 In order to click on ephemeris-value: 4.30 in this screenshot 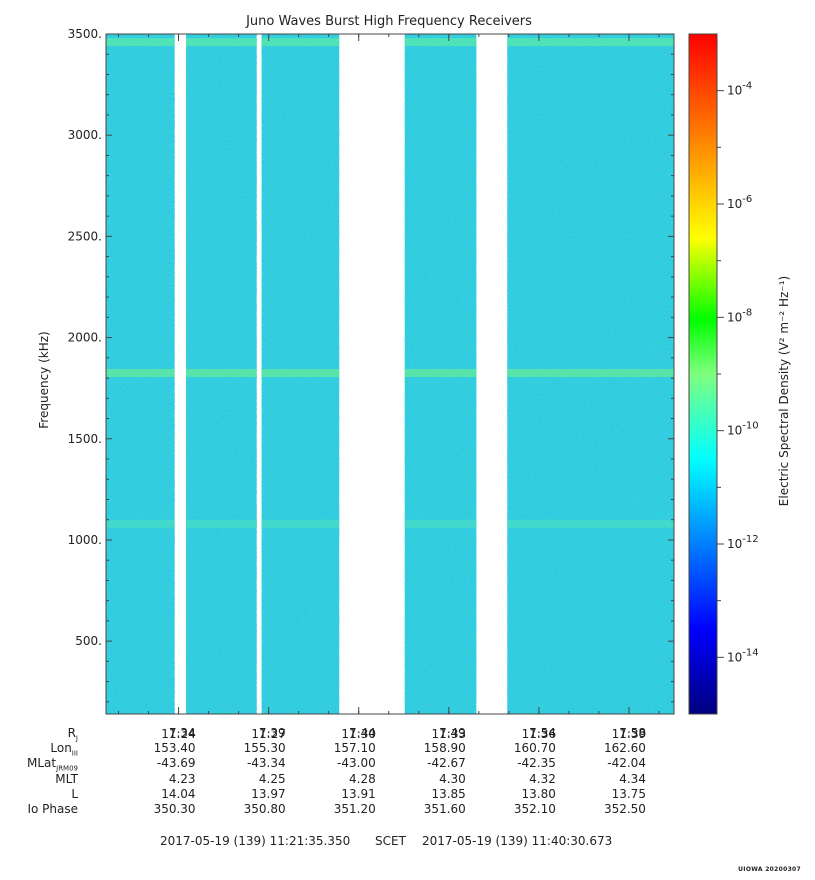, I will do `click(452, 778)`.